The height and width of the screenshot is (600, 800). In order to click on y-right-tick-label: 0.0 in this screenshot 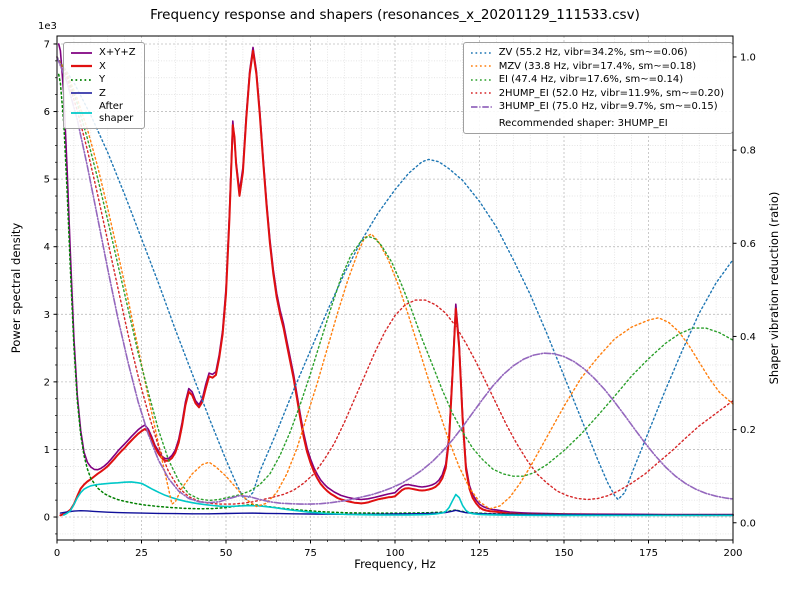, I will do `click(748, 523)`.